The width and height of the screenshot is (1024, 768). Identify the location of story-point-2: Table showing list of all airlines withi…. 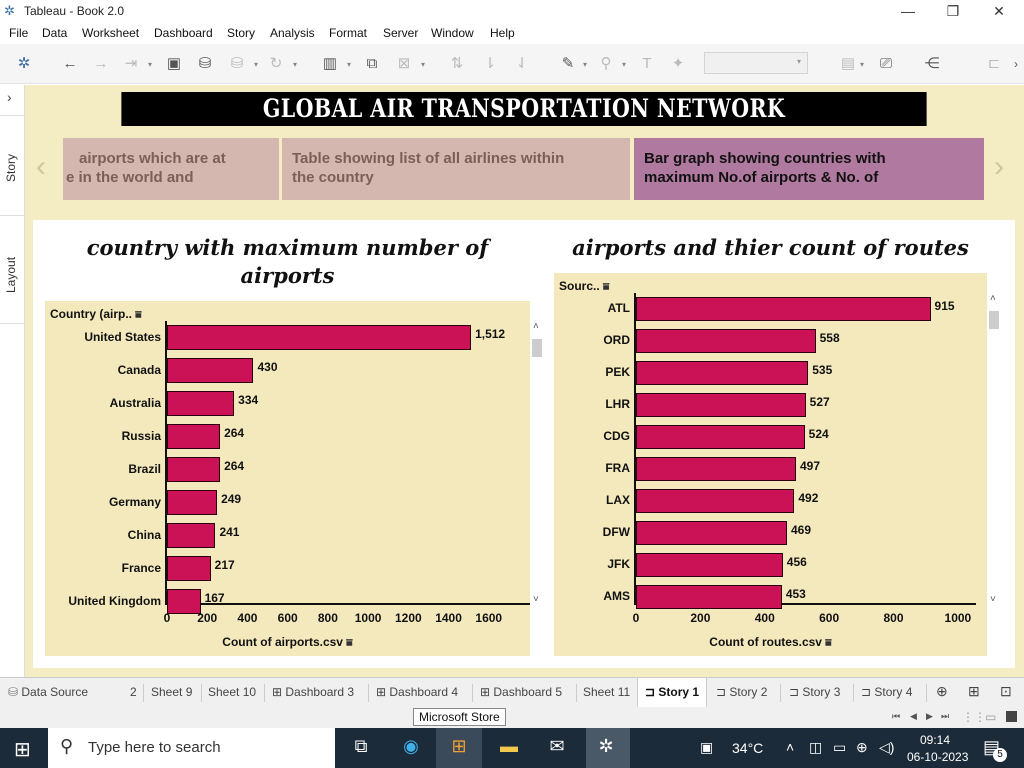
(456, 169).